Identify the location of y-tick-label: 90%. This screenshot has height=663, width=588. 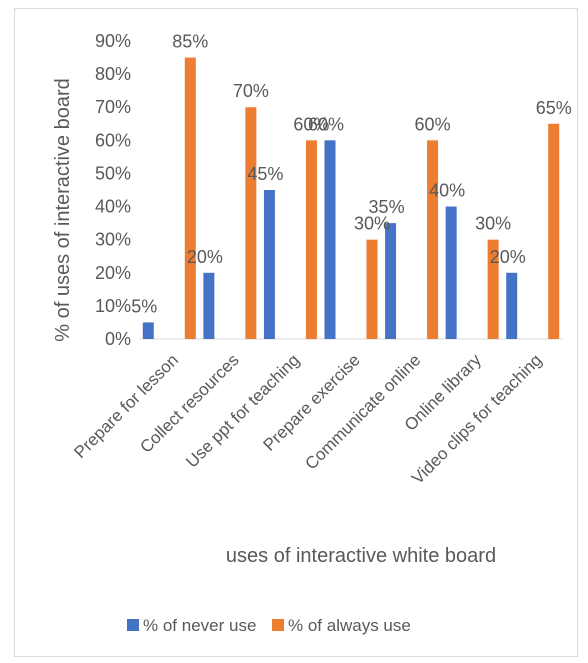
(113, 41).